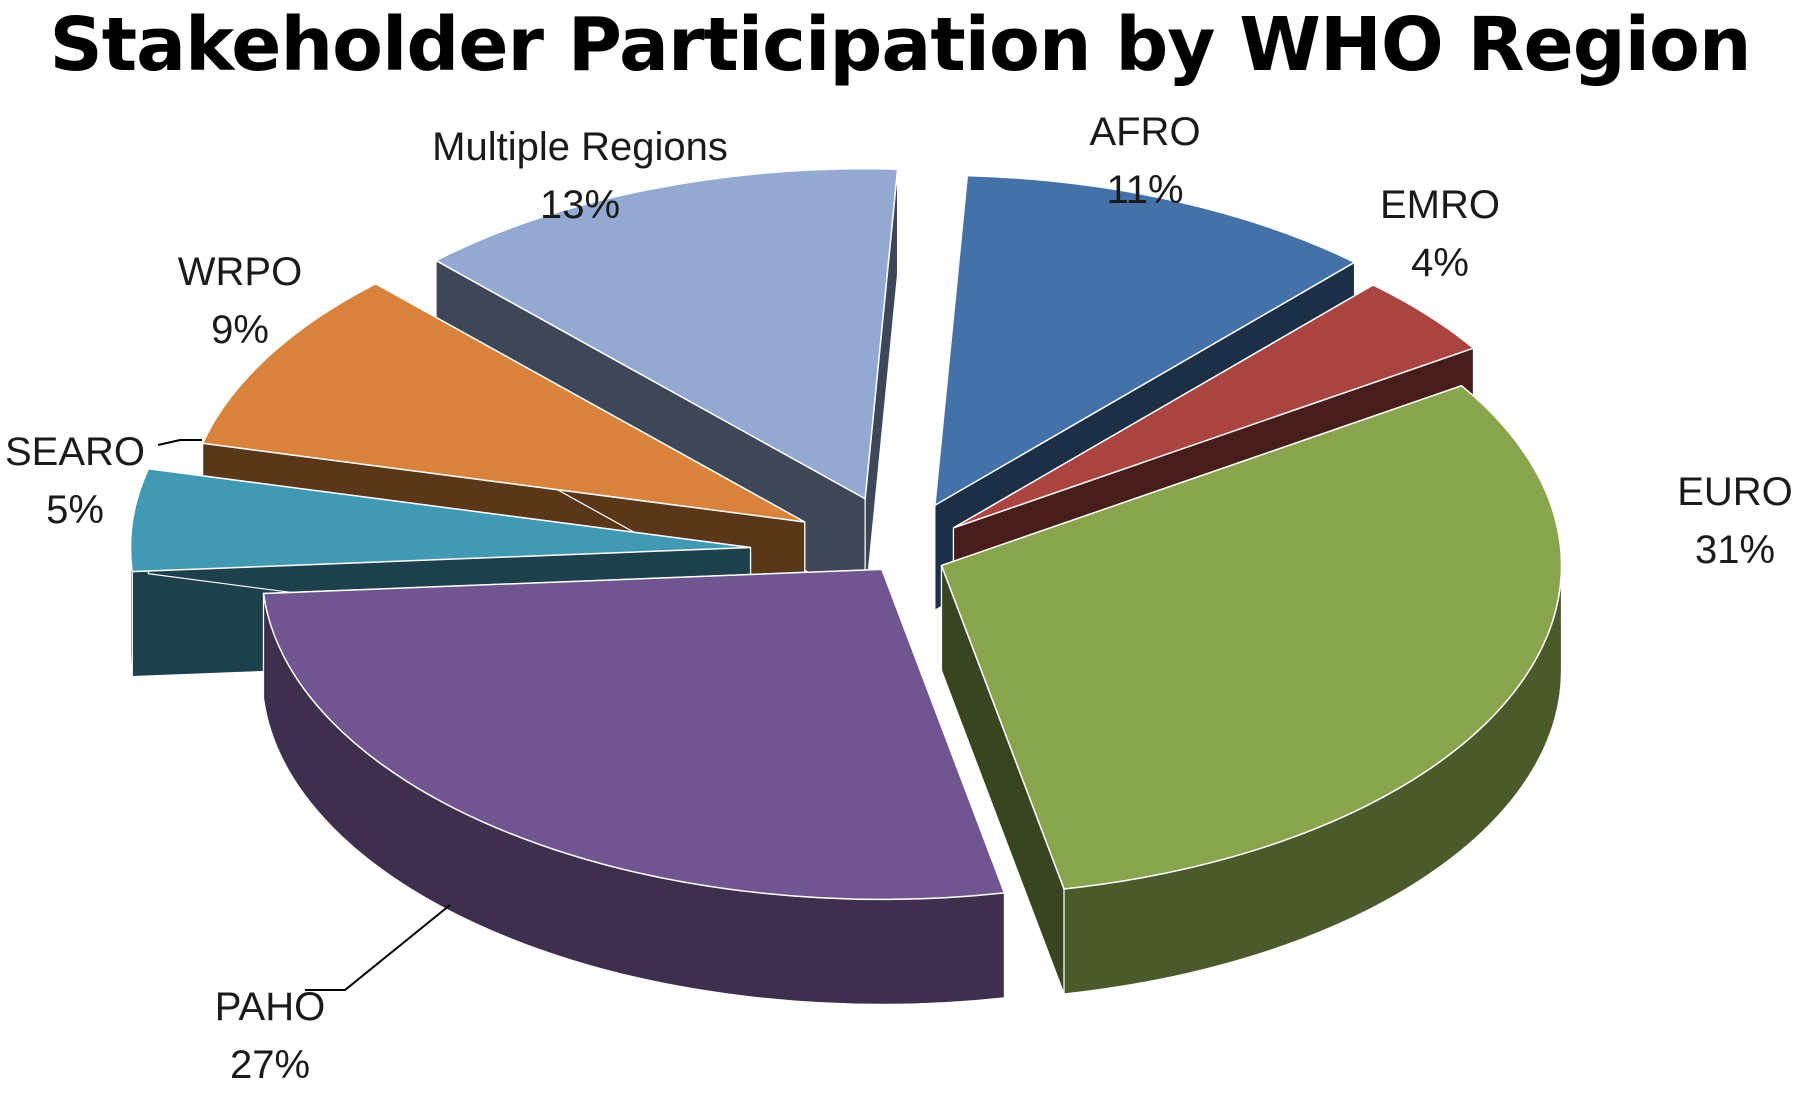  I want to click on leader-line-searo, so click(179, 442).